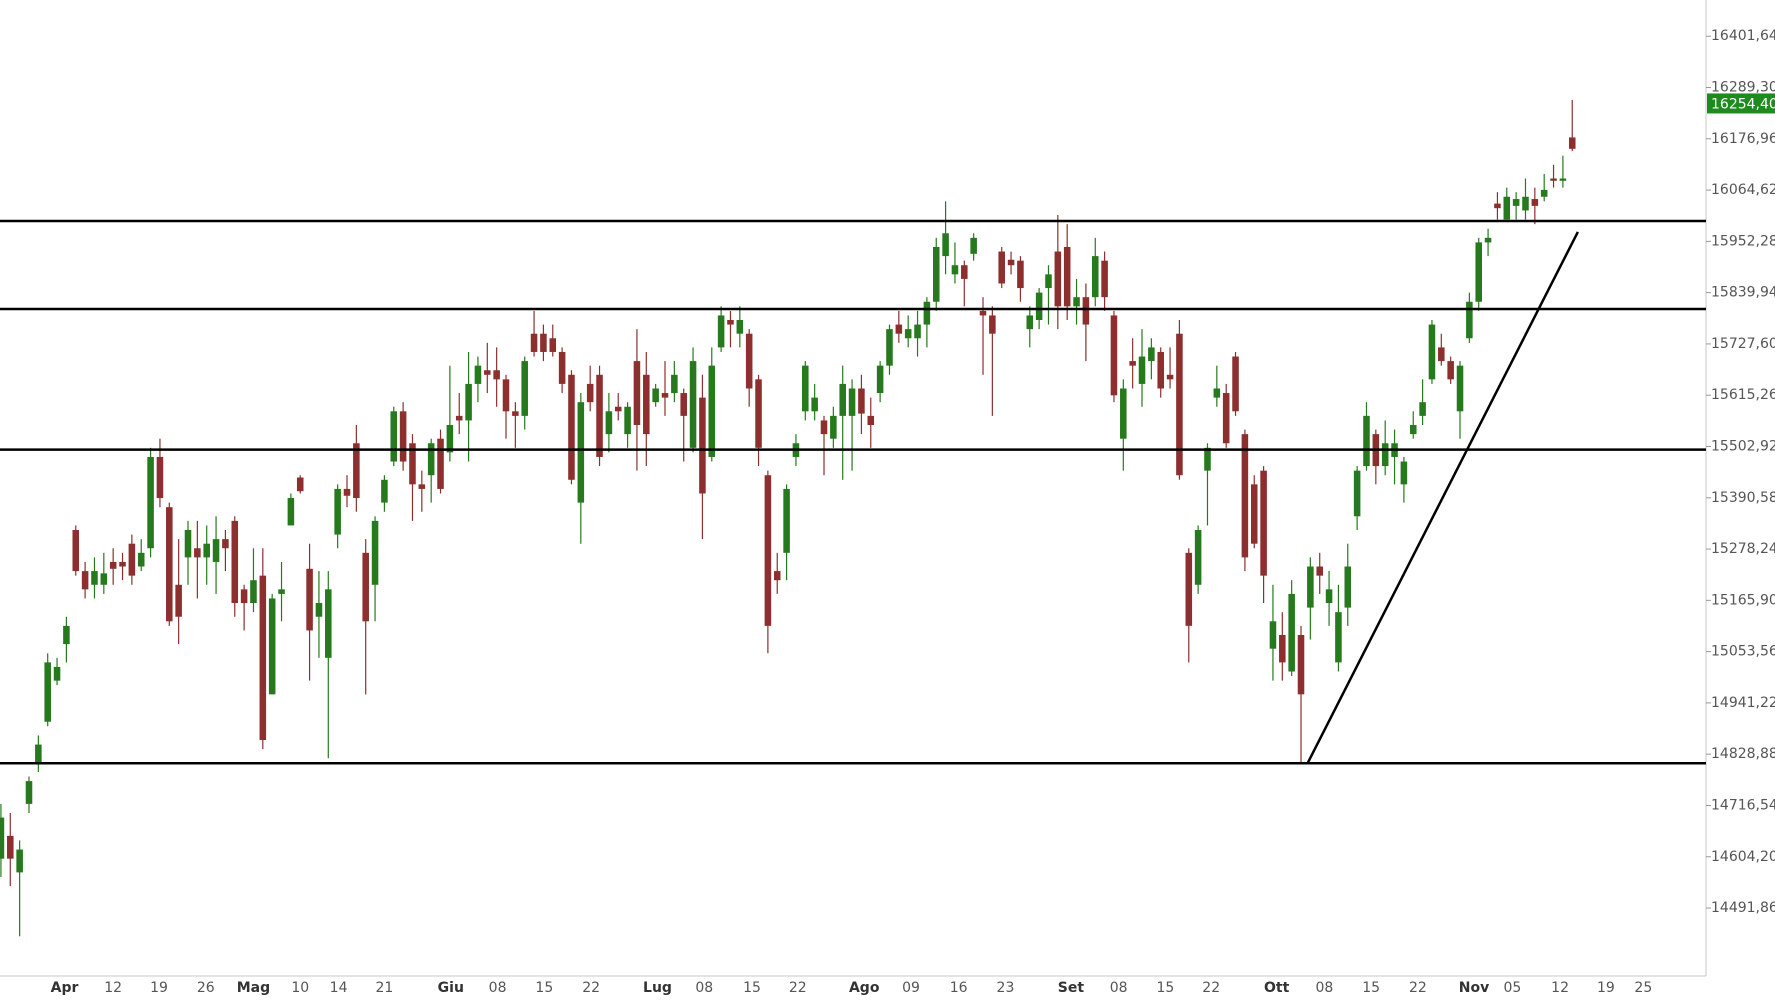 The width and height of the screenshot is (1775, 1000). What do you see at coordinates (1743, 908) in the screenshot?
I see `y-tick-label: 14491,86` at bounding box center [1743, 908].